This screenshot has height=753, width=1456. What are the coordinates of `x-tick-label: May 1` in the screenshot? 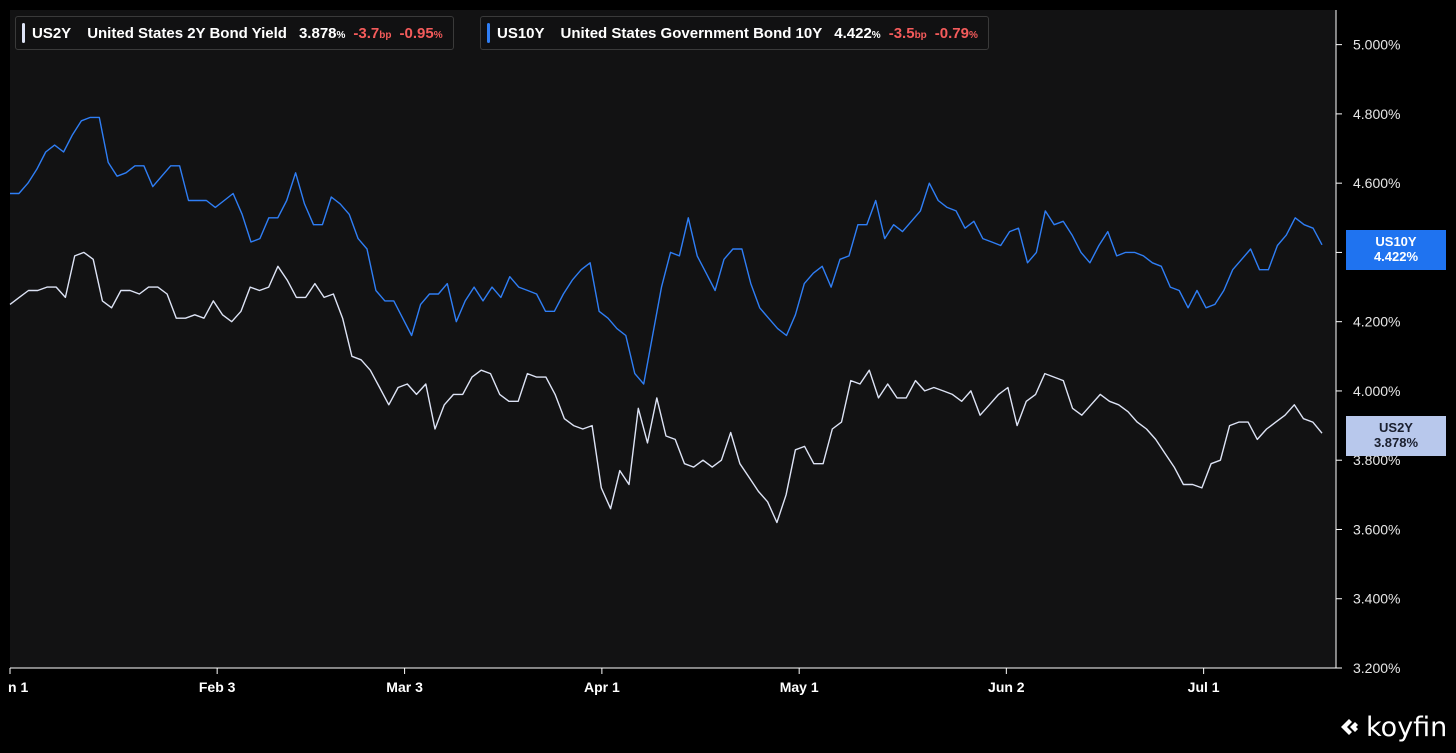 It's located at (799, 687).